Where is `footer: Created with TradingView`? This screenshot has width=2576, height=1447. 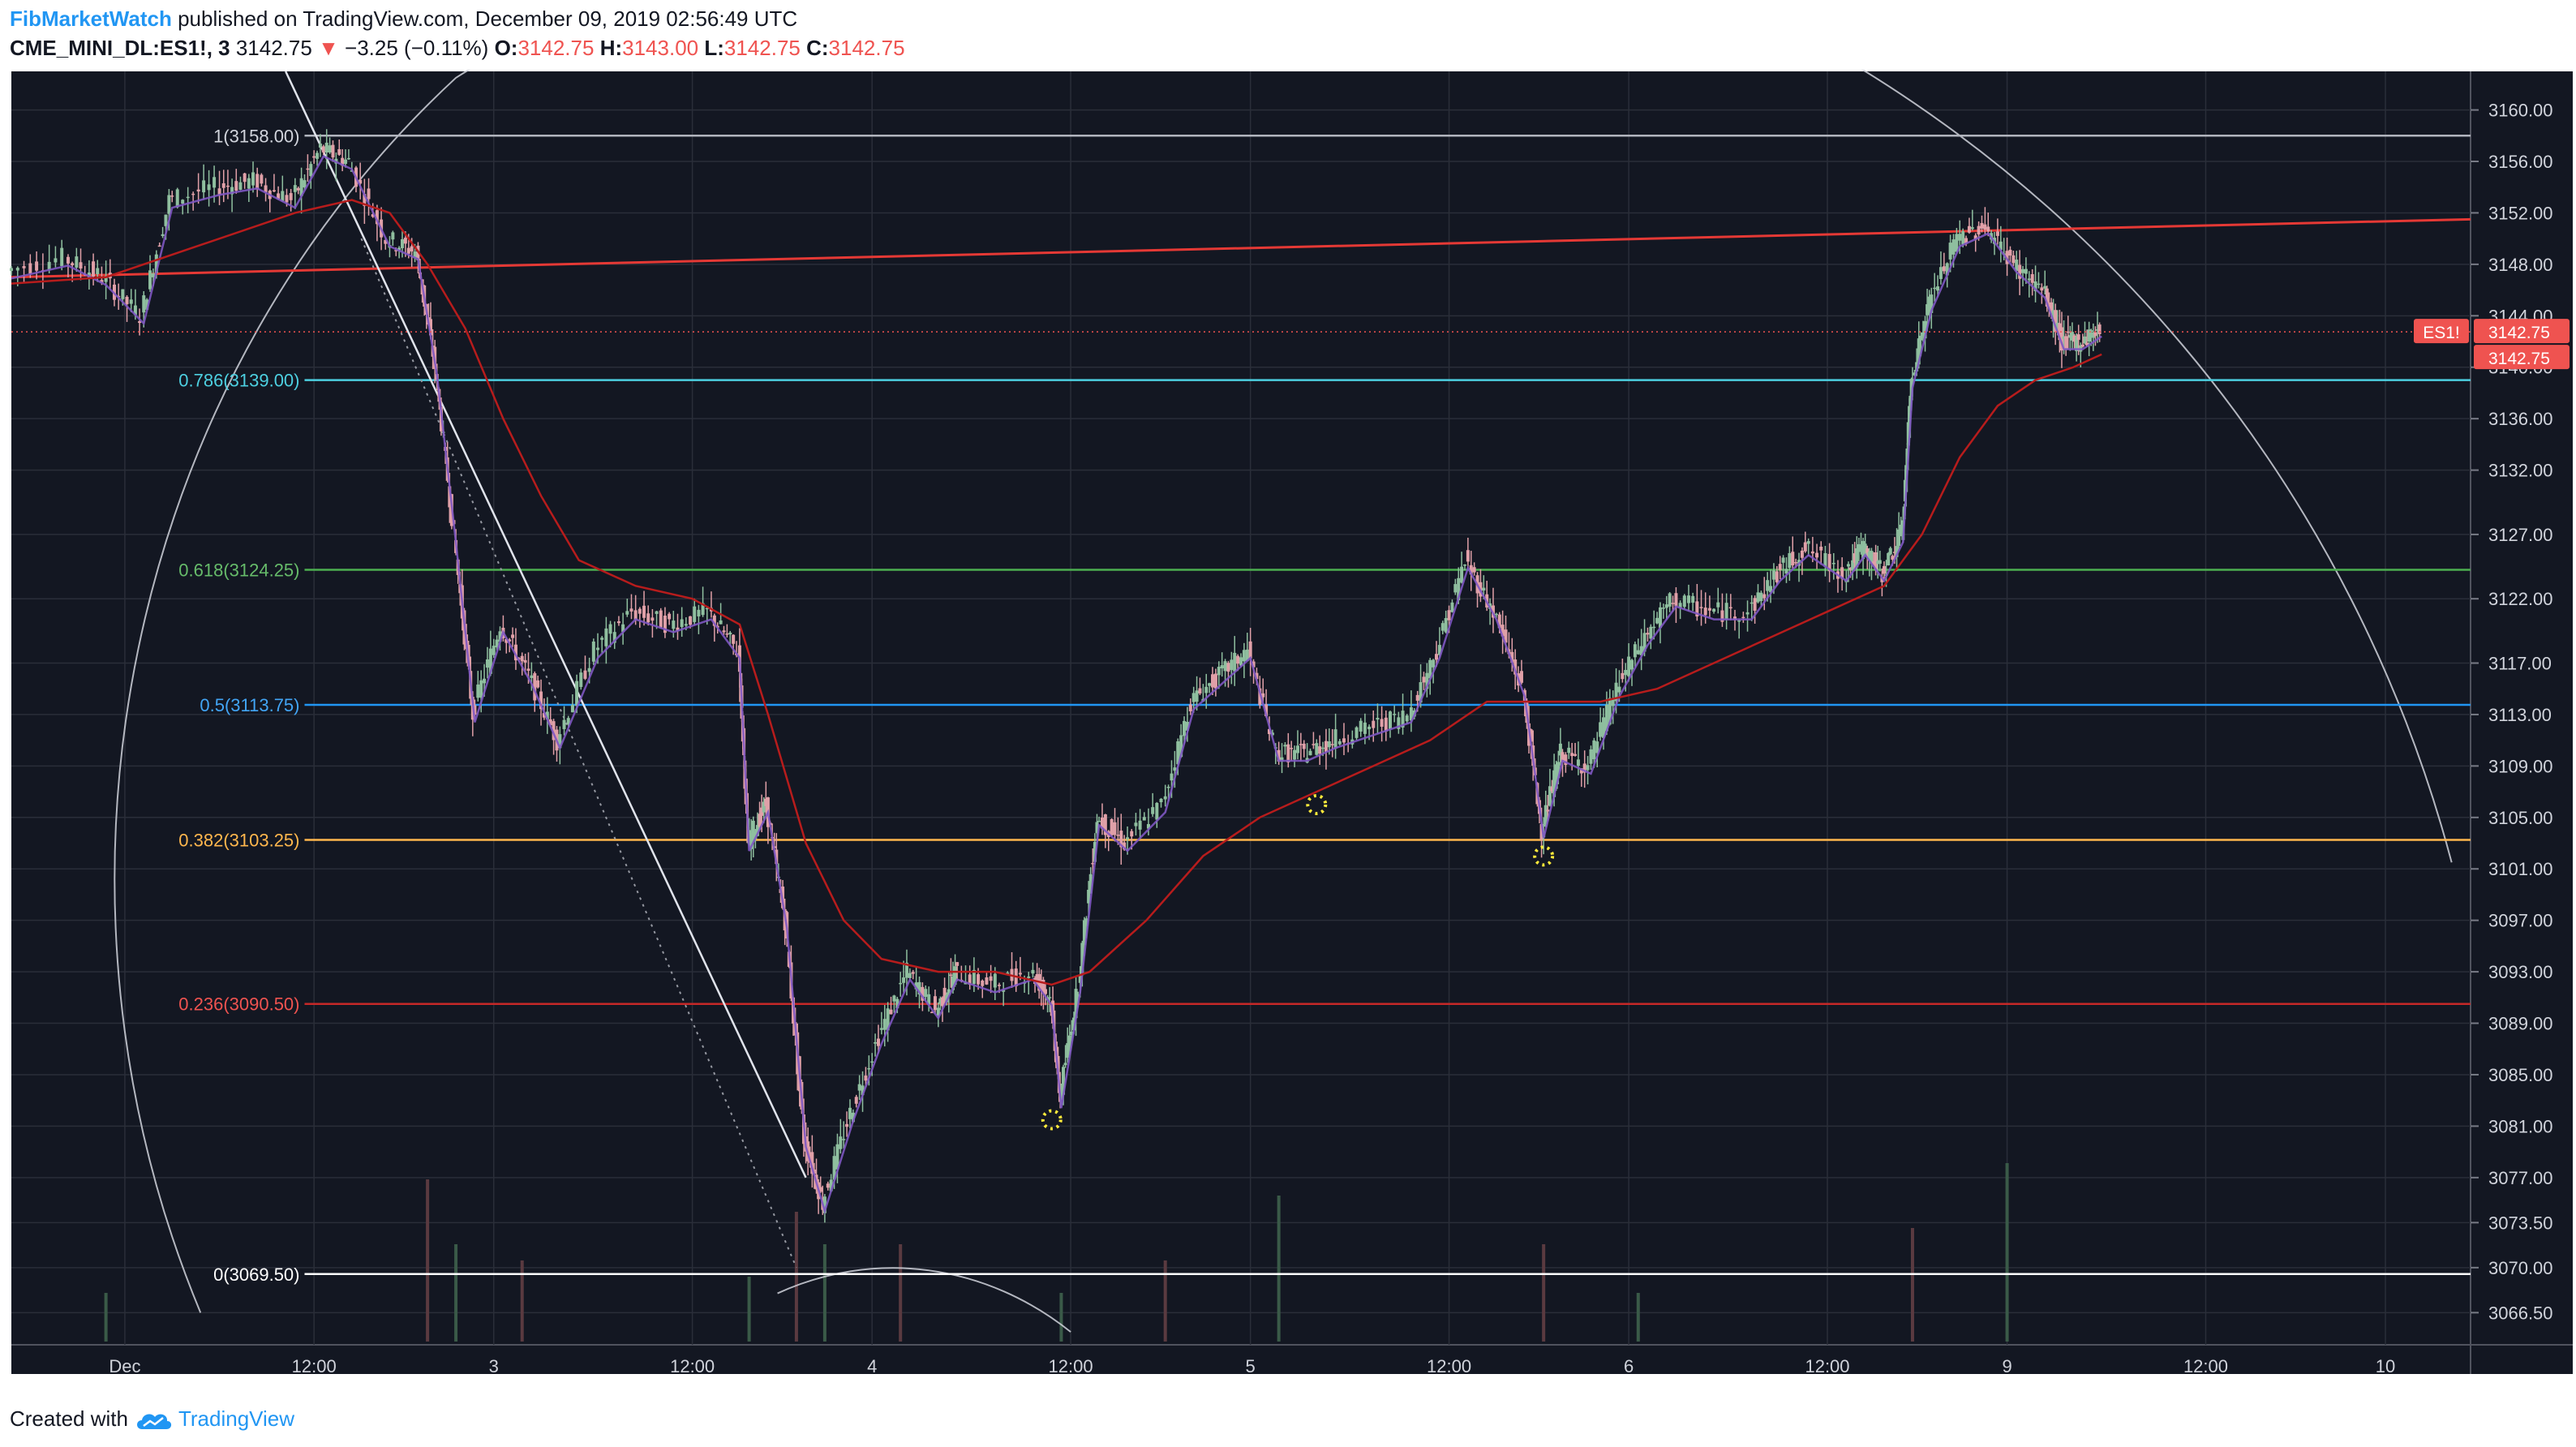 footer: Created with TradingView is located at coordinates (1288, 1417).